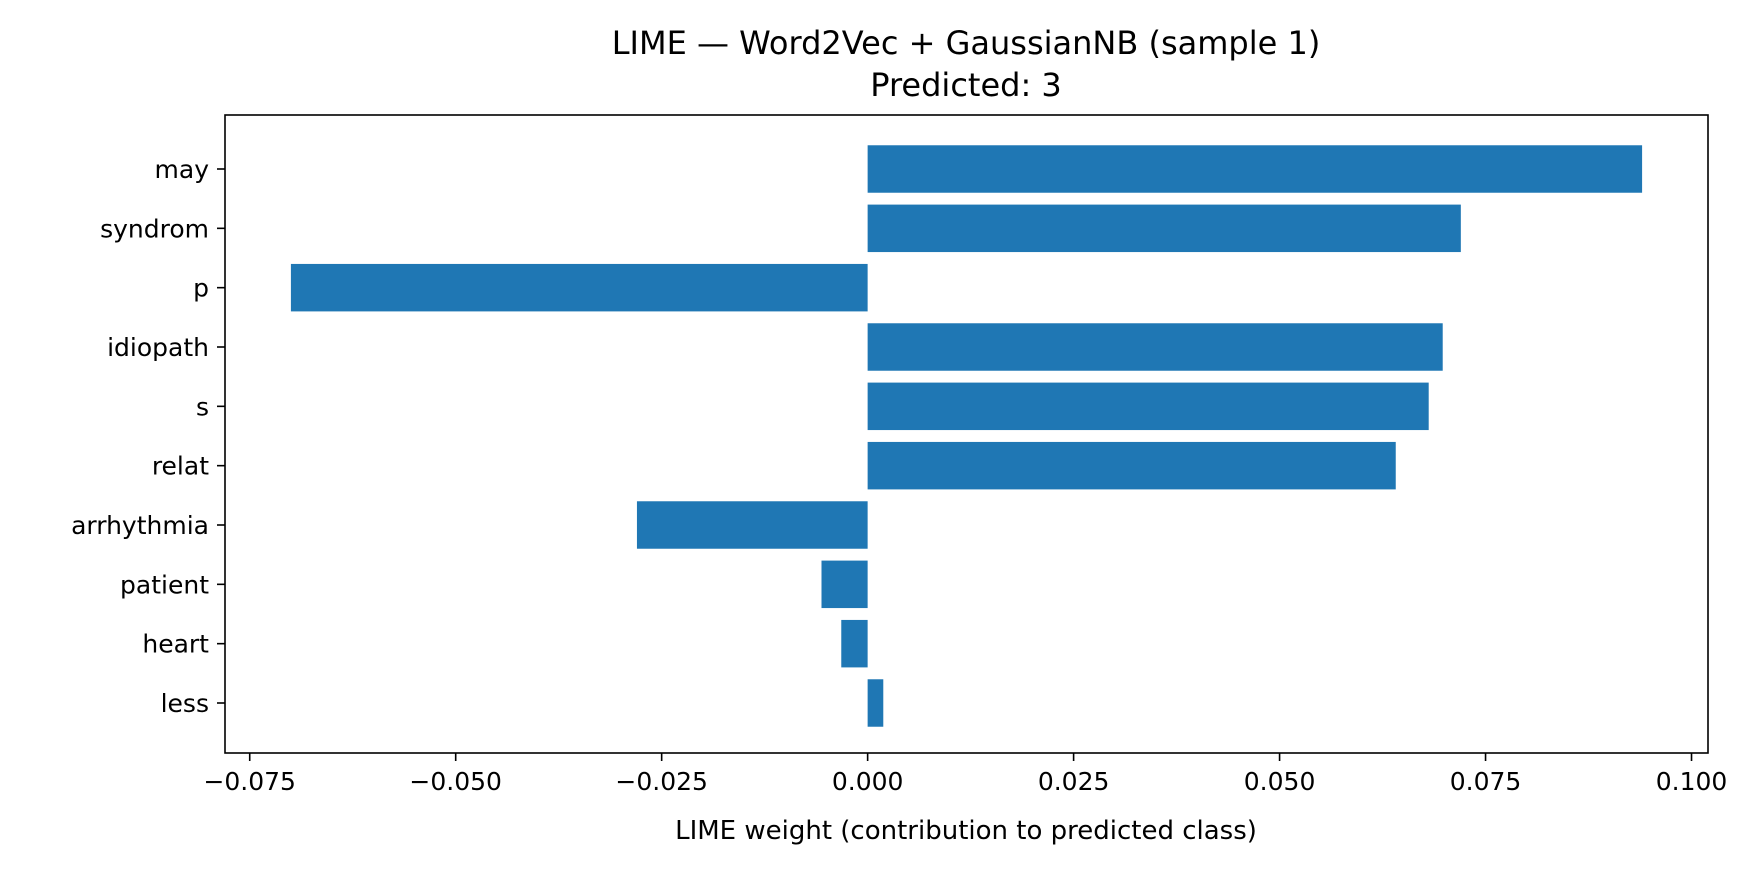 This screenshot has height=884, width=1760. I want to click on bar-heart, so click(854, 643).